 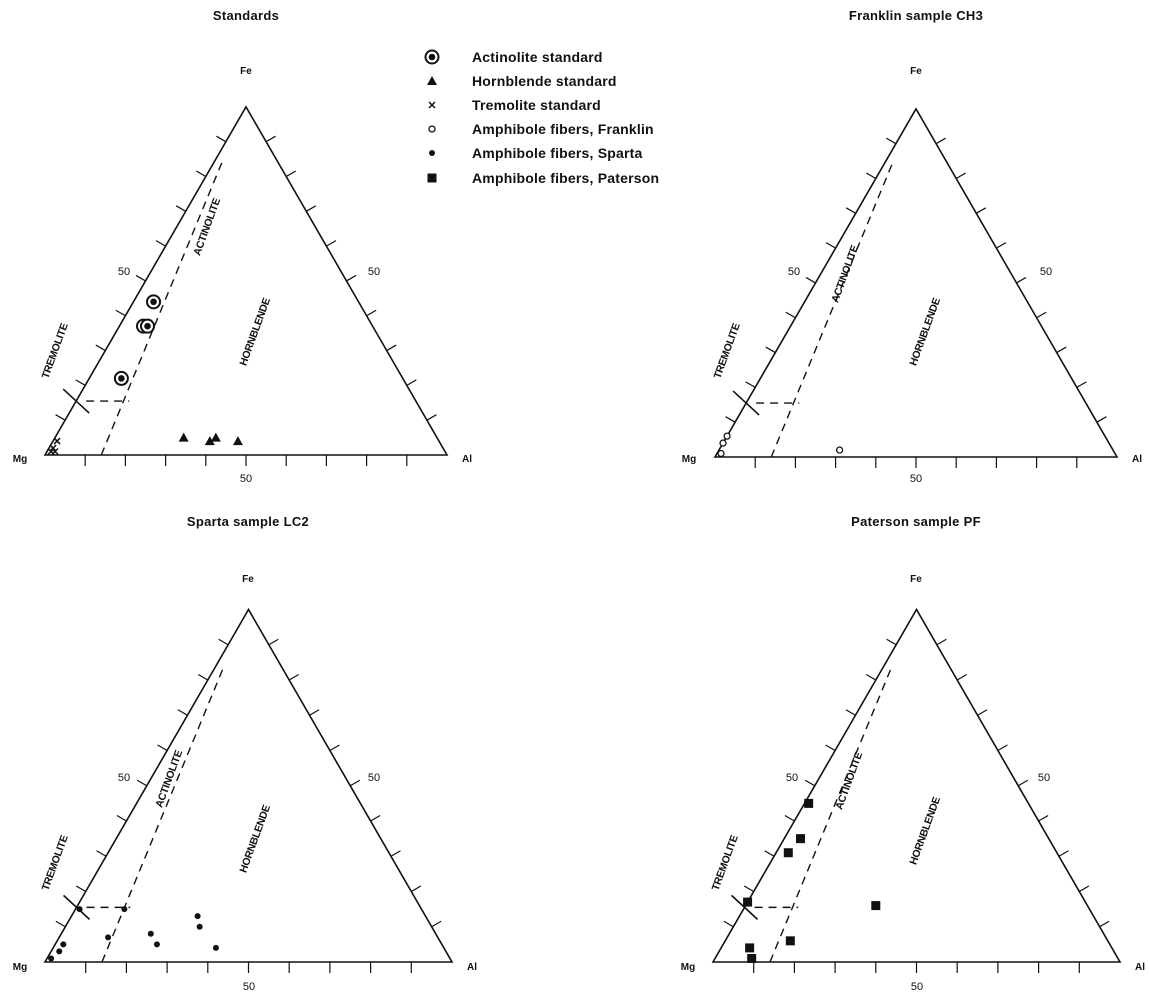 What do you see at coordinates (161, 309) in the screenshot?
I see `boundary-actinolite-hornblende` at bounding box center [161, 309].